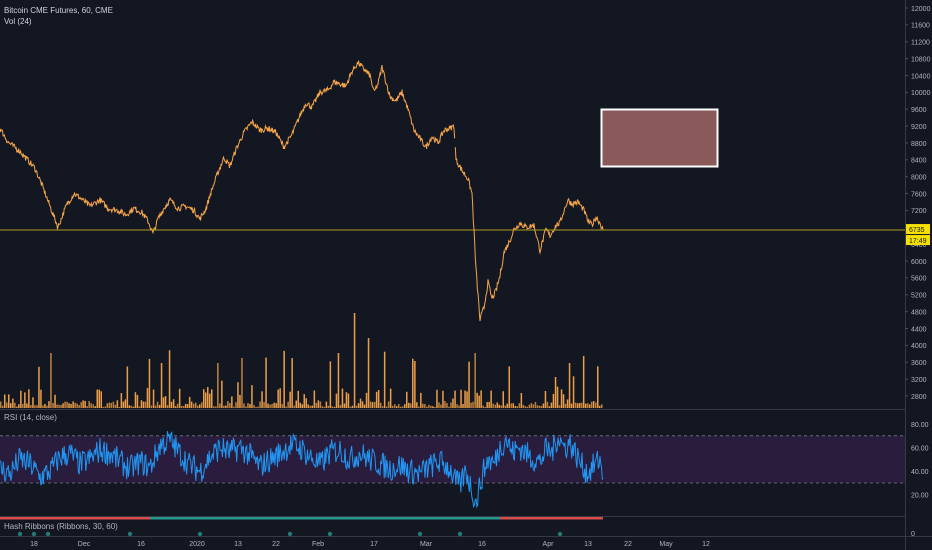 Image resolution: width=932 pixels, height=550 pixels. I want to click on price-tick-label: 3200, so click(919, 380).